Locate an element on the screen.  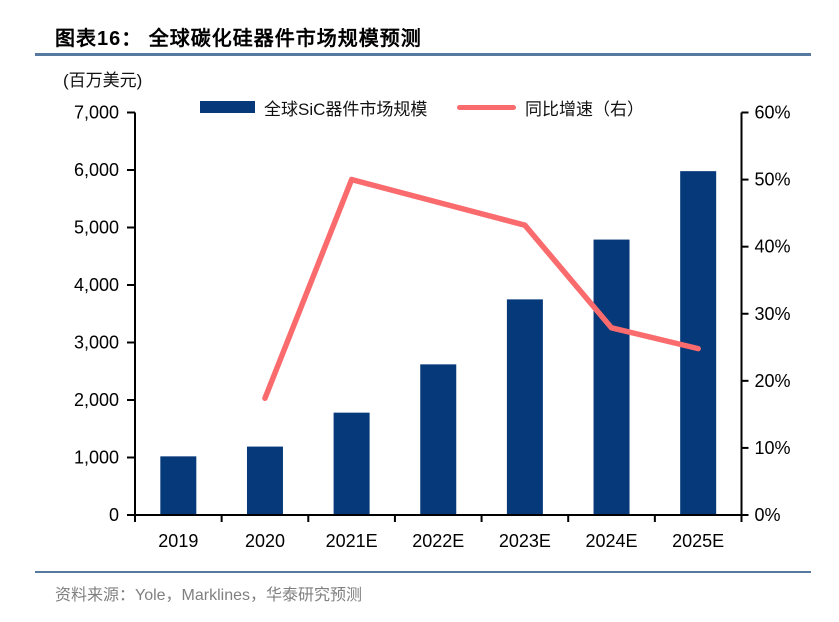
legend-bar-swatch-icon is located at coordinates (227, 107).